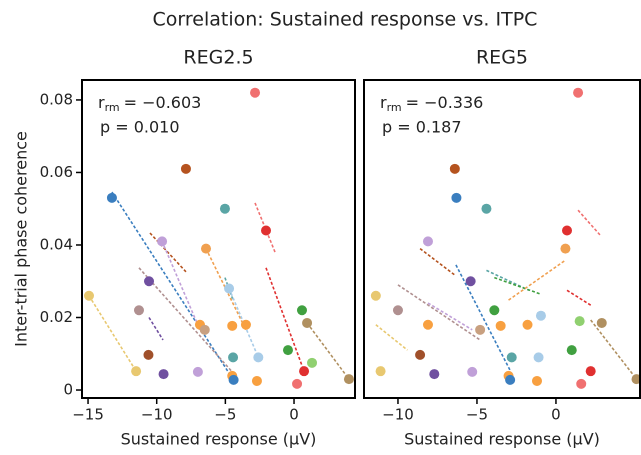 Image resolution: width=641 pixels, height=455 pixels. I want to click on x-tick-label: −15, so click(88, 415).